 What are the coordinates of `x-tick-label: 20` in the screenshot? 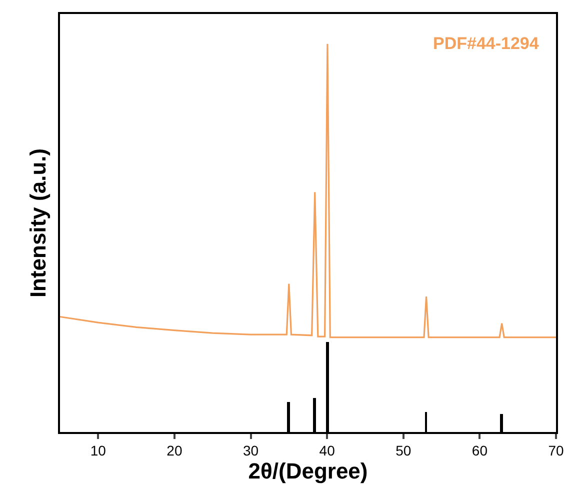 It's located at (174, 450).